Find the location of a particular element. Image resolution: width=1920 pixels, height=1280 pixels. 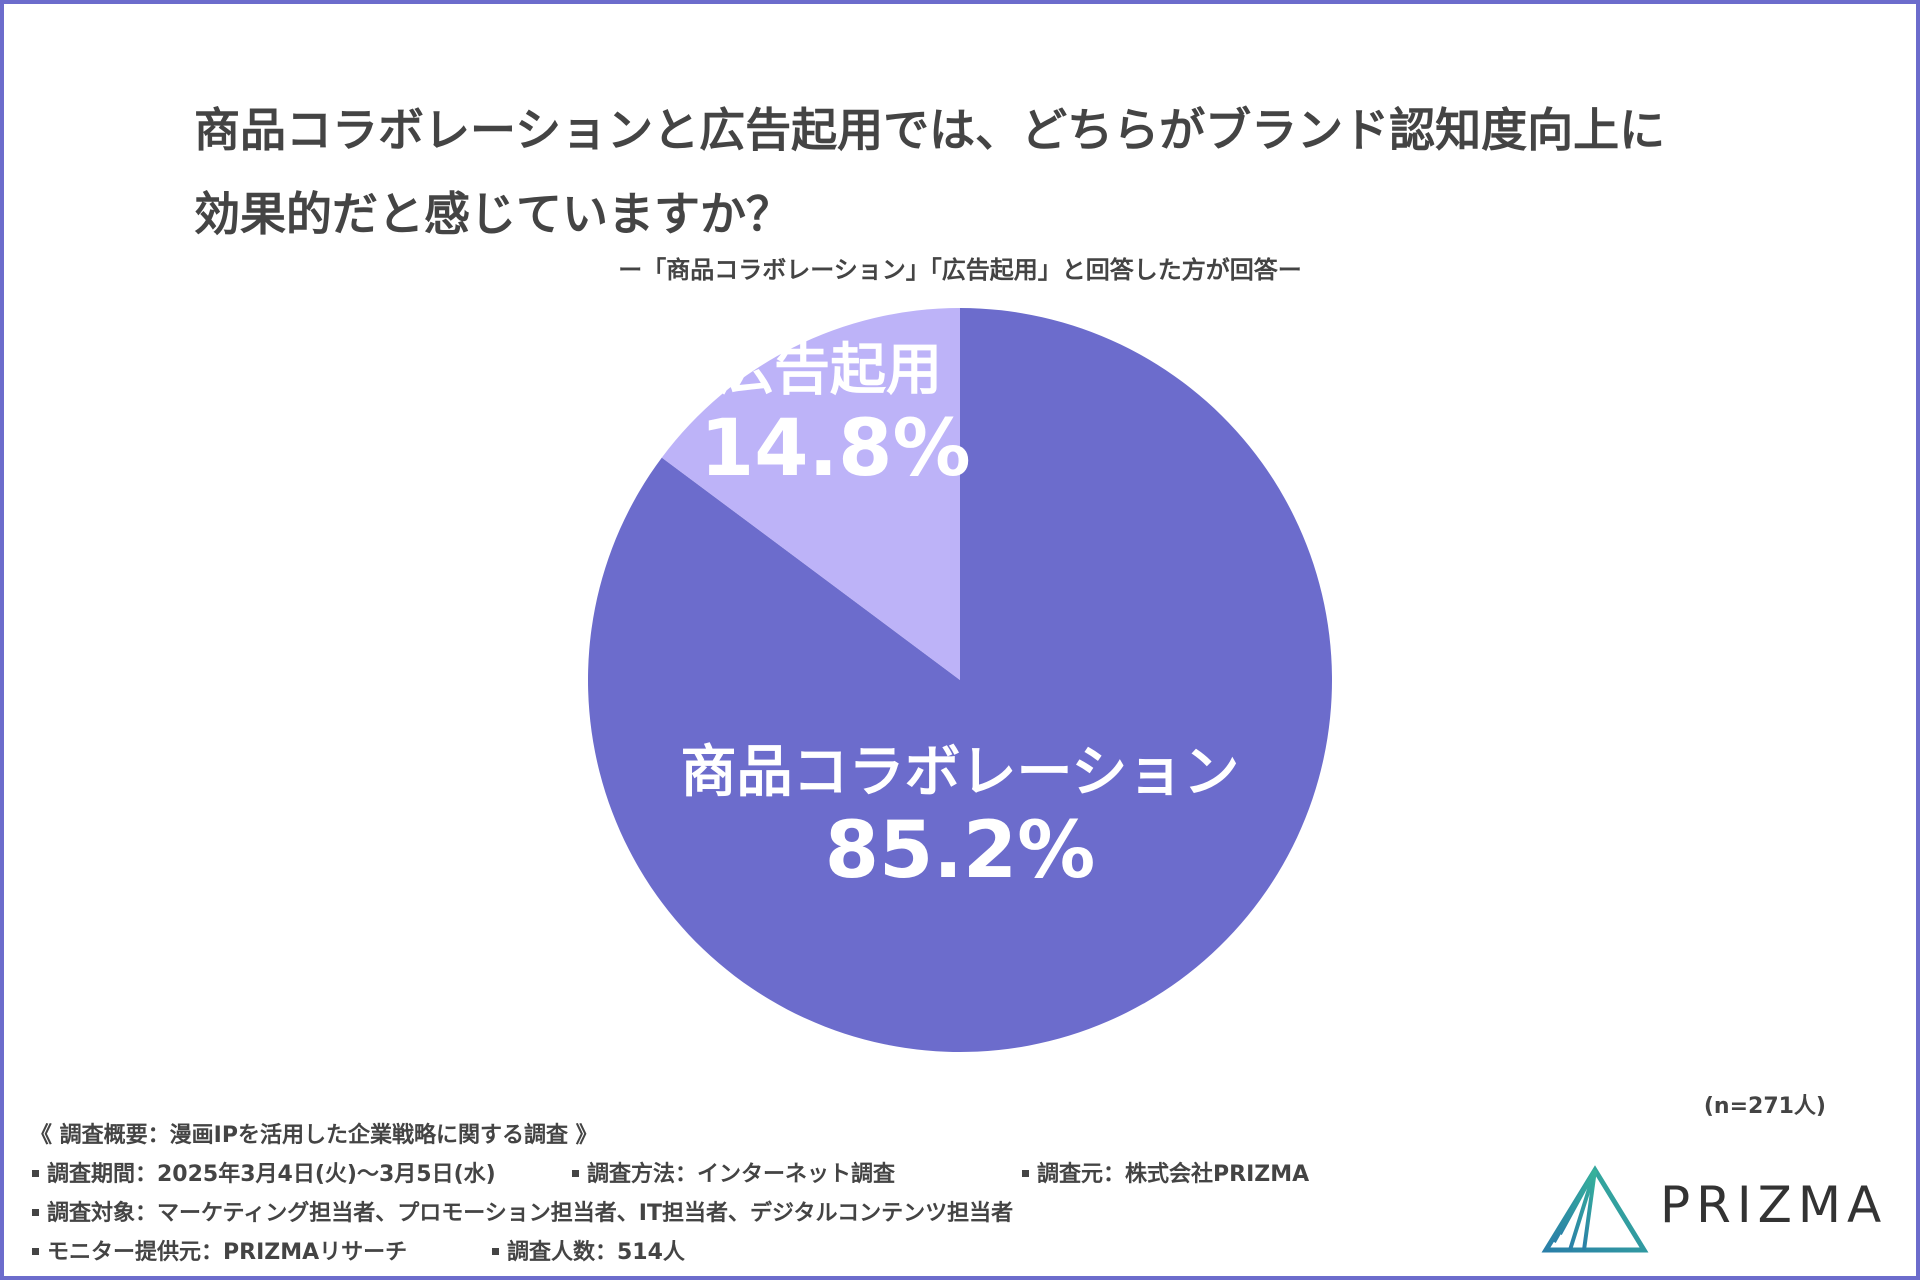

logo-text: PRIZMA is located at coordinates (1774, 1205).